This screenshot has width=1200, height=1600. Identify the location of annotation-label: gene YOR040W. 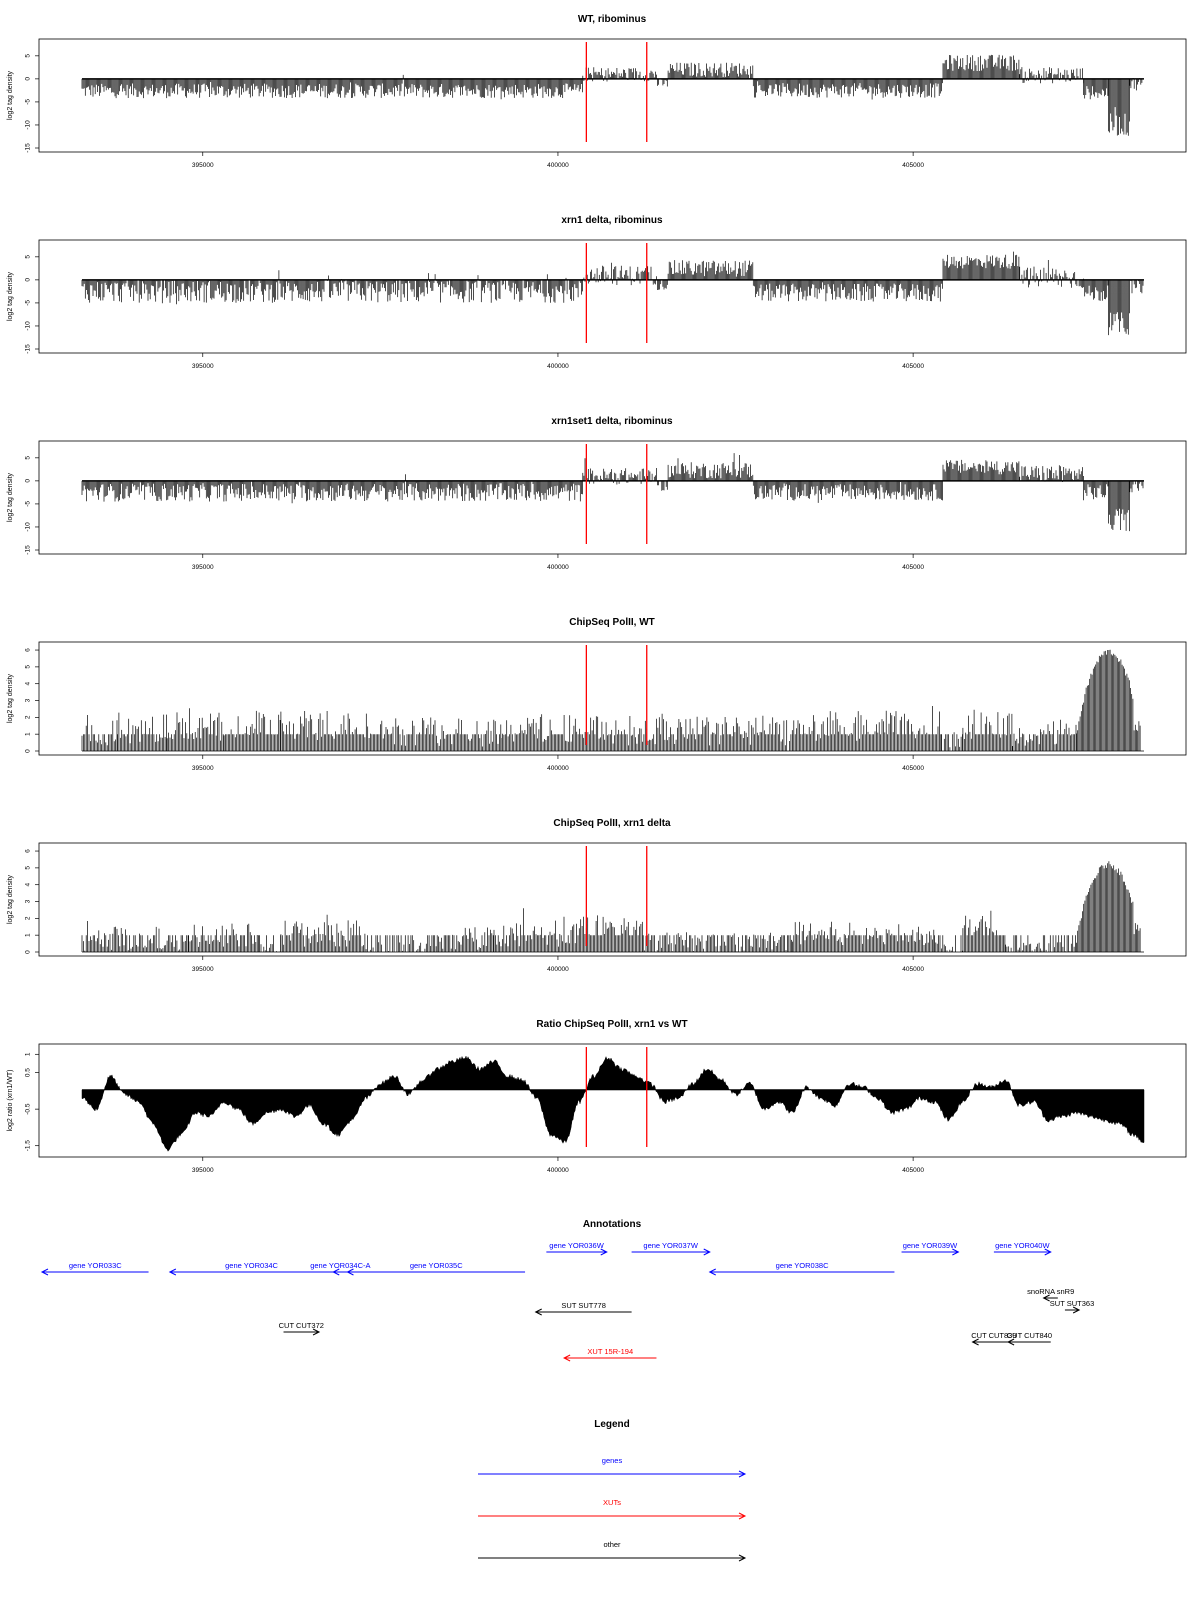
(1022, 1245).